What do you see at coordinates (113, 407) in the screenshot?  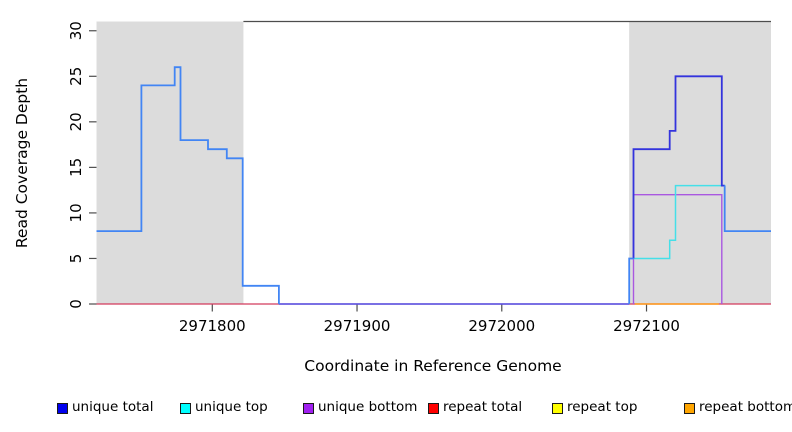 I see `legend-label: unique total` at bounding box center [113, 407].